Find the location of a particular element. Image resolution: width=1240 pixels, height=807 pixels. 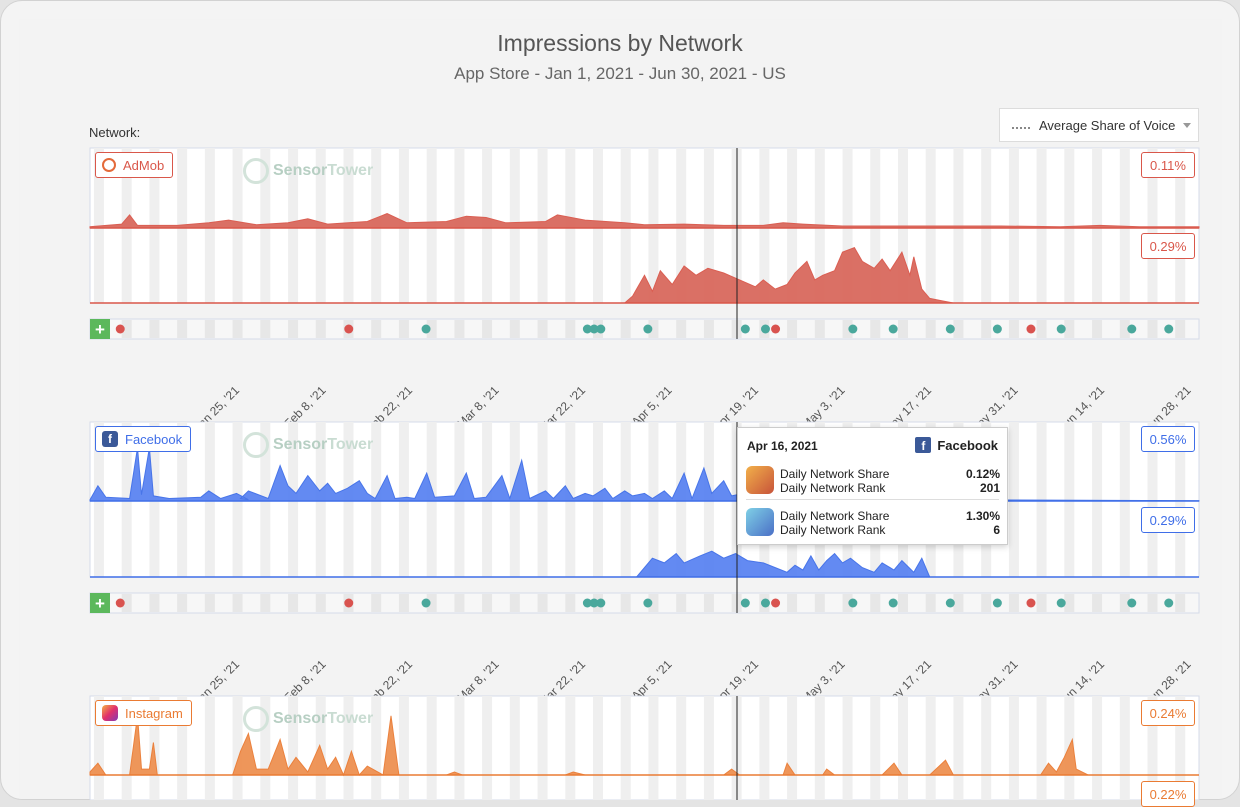

tooltip-share-value: 0.12% is located at coordinates (982, 474).